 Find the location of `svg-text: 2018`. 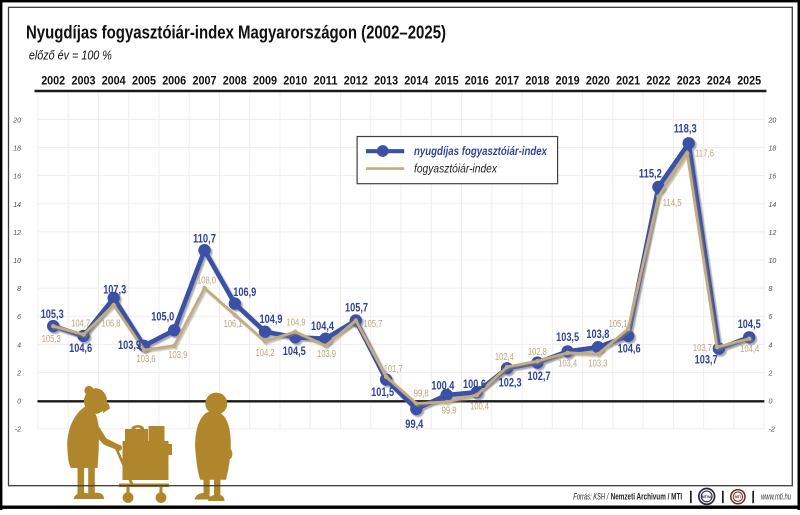

svg-text: 2018 is located at coordinates (537, 81).